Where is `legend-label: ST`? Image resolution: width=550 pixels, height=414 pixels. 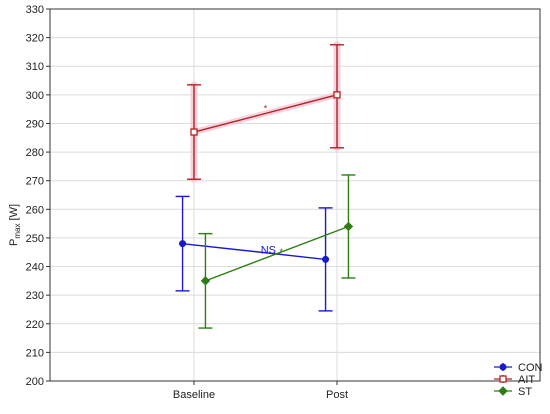
legend-label: ST is located at coordinates (525, 392).